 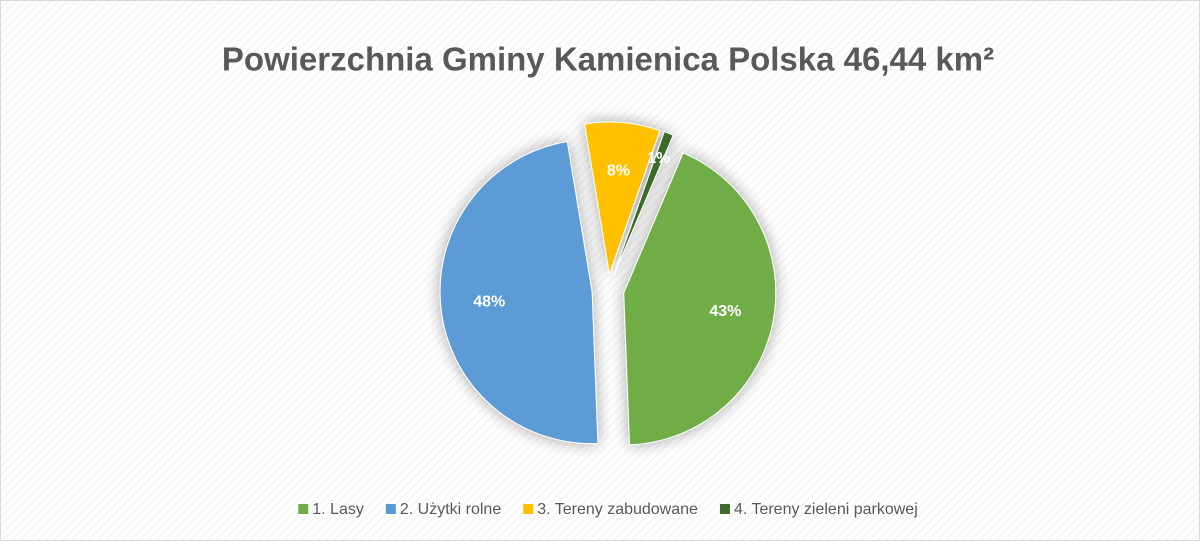 What do you see at coordinates (338, 509) in the screenshot?
I see `legend-label: 1. Lasy` at bounding box center [338, 509].